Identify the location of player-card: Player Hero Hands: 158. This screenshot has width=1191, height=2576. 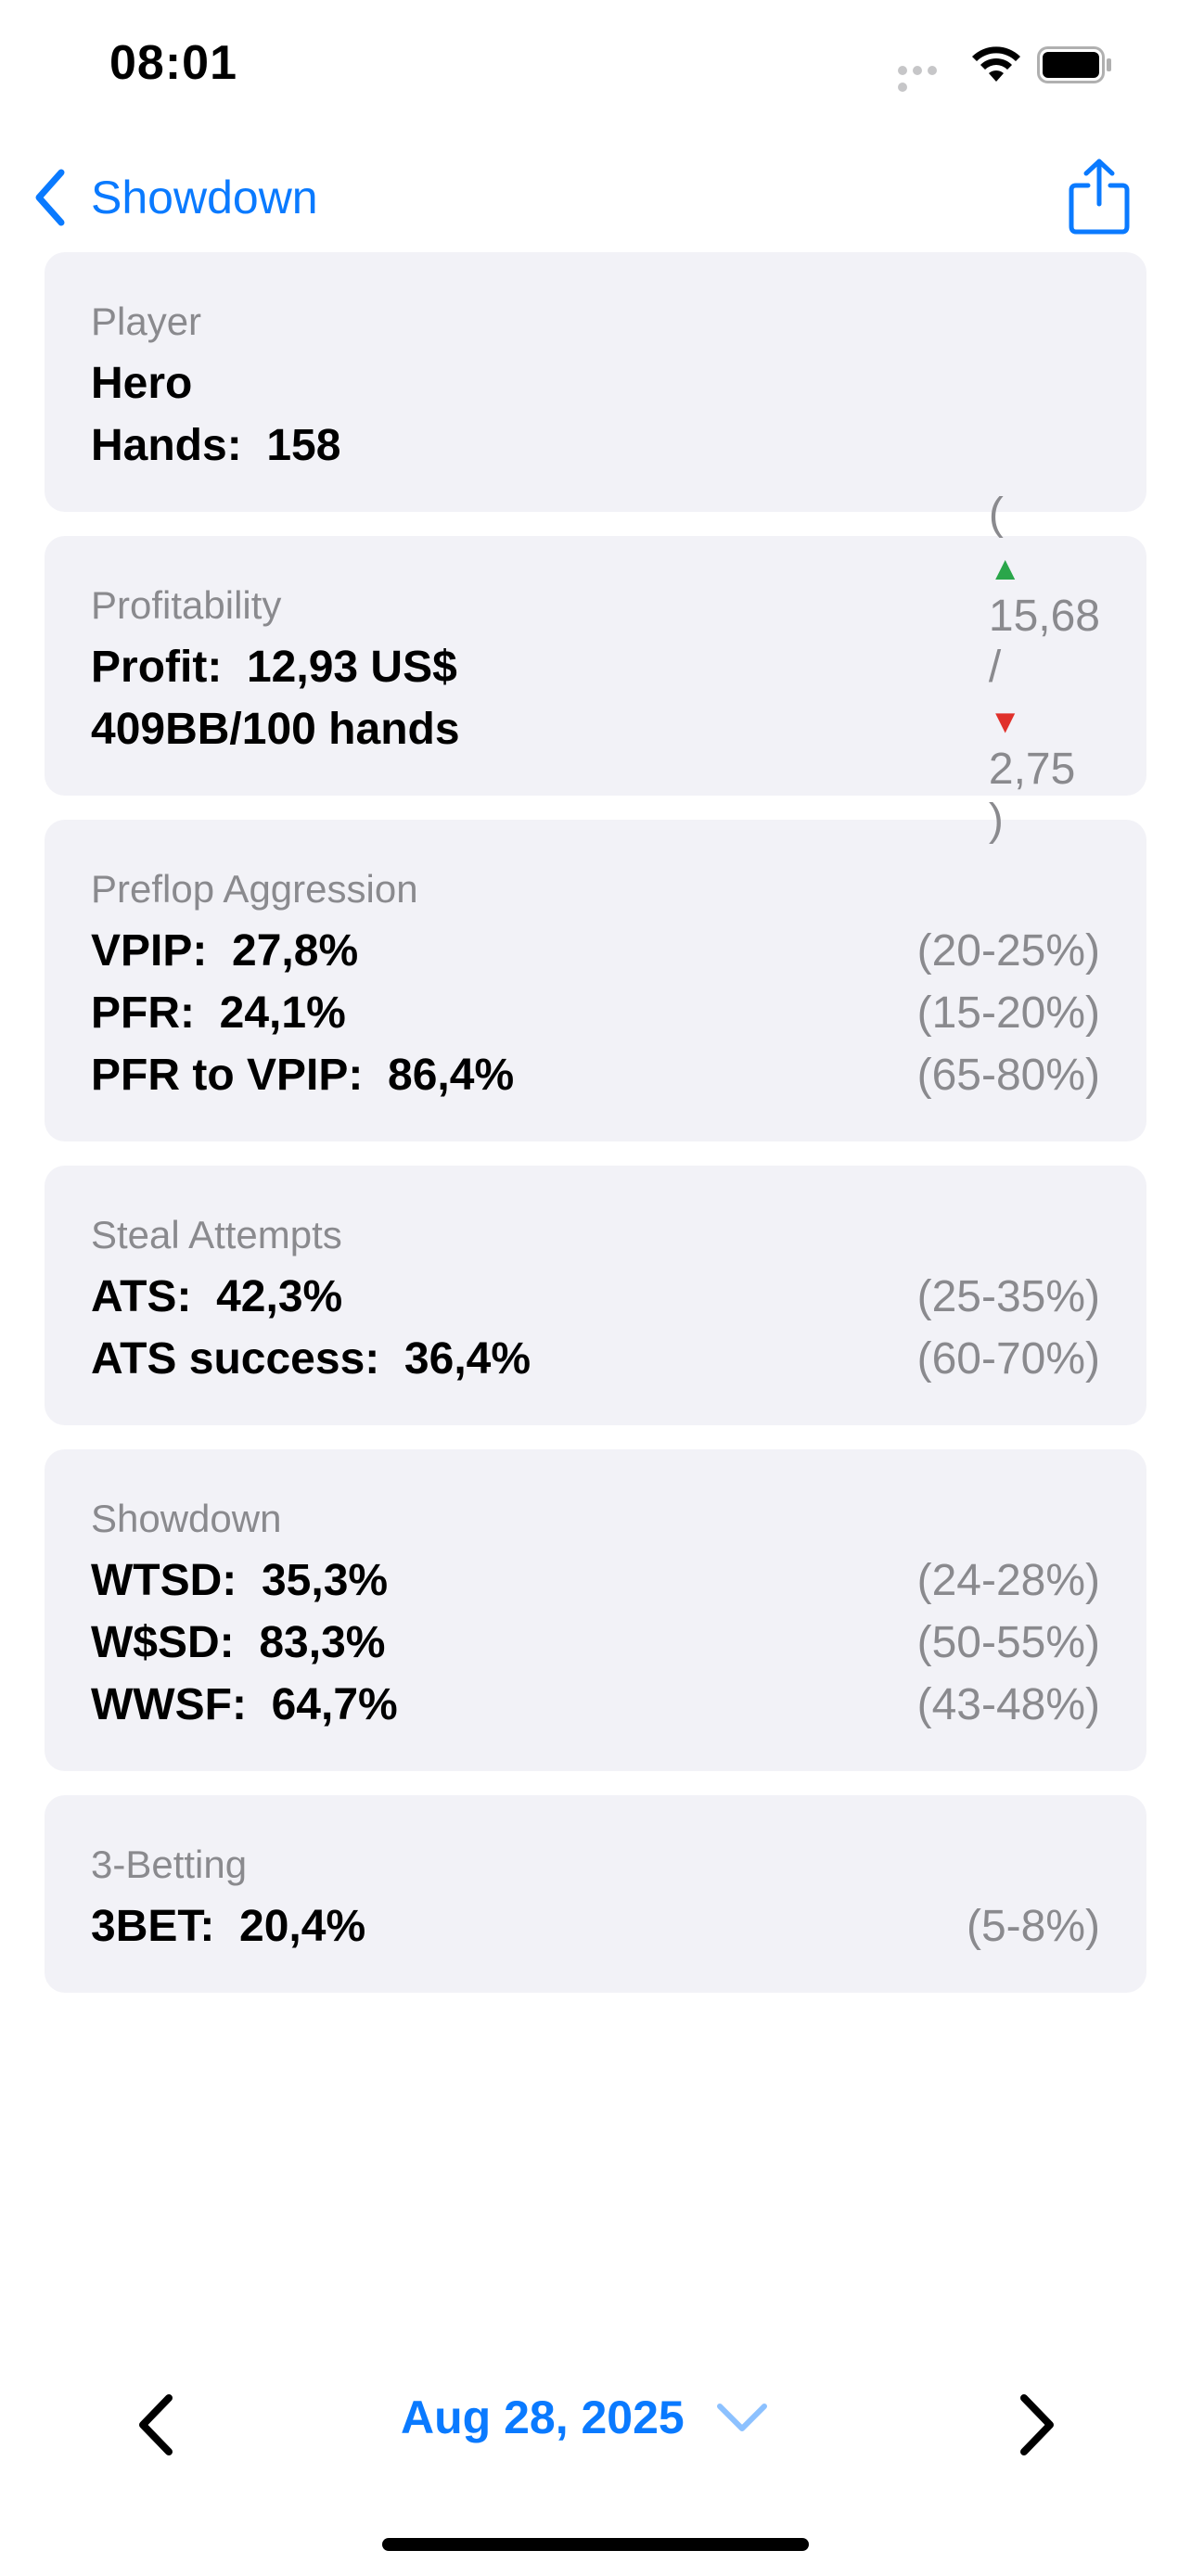
(595, 382).